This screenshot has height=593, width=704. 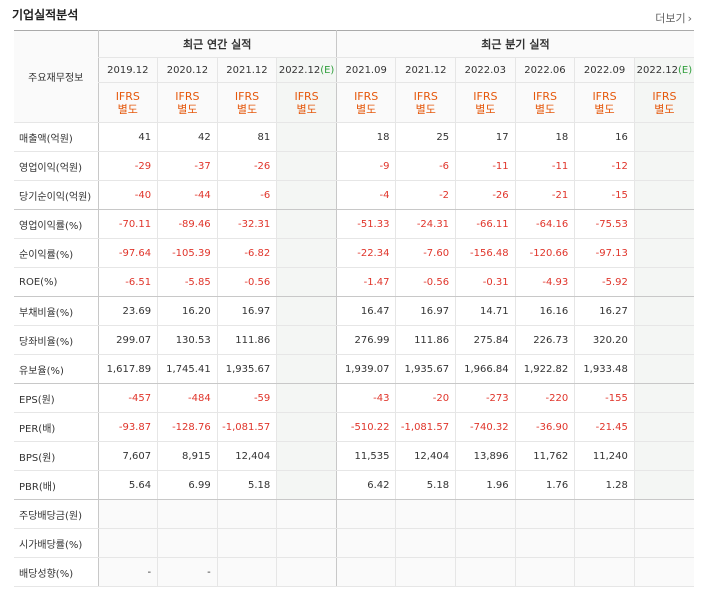 What do you see at coordinates (544, 398) in the screenshot?
I see `value-cell: -220` at bounding box center [544, 398].